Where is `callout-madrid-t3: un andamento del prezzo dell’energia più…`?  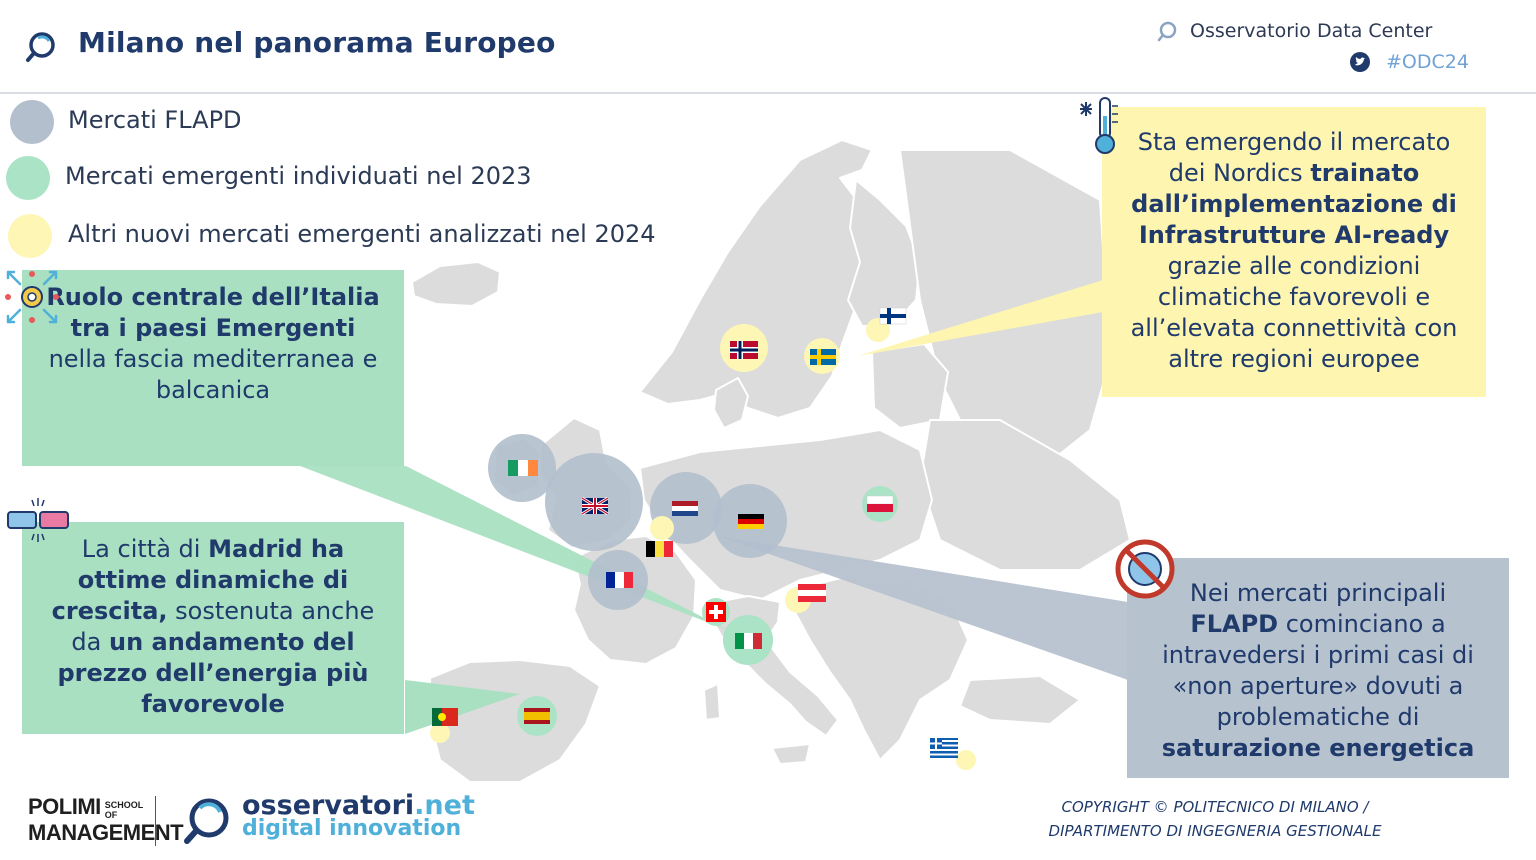 callout-madrid-t3: un andamento del prezzo dell’energia più… is located at coordinates (213, 673).